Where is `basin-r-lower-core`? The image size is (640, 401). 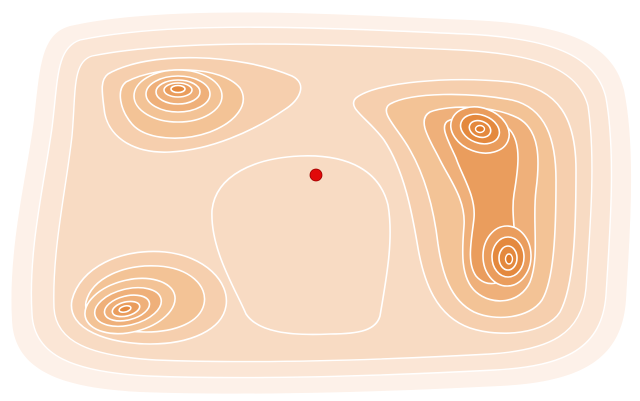 basin-r-lower-core is located at coordinates (509, 259).